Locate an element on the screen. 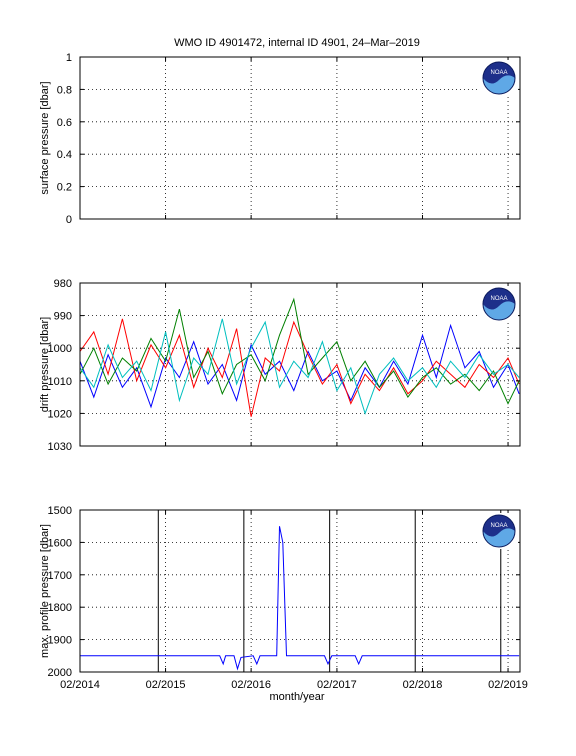 The image size is (576, 756). y-tick-label: 1900 is located at coordinates (60, 641).